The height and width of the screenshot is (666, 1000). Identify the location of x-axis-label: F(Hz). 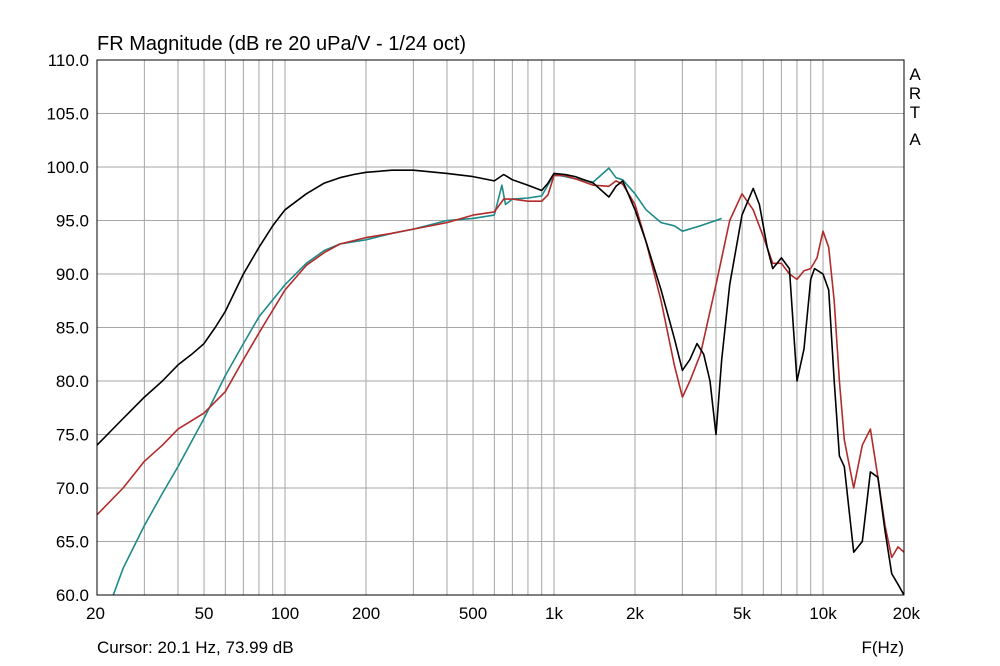
(883, 647).